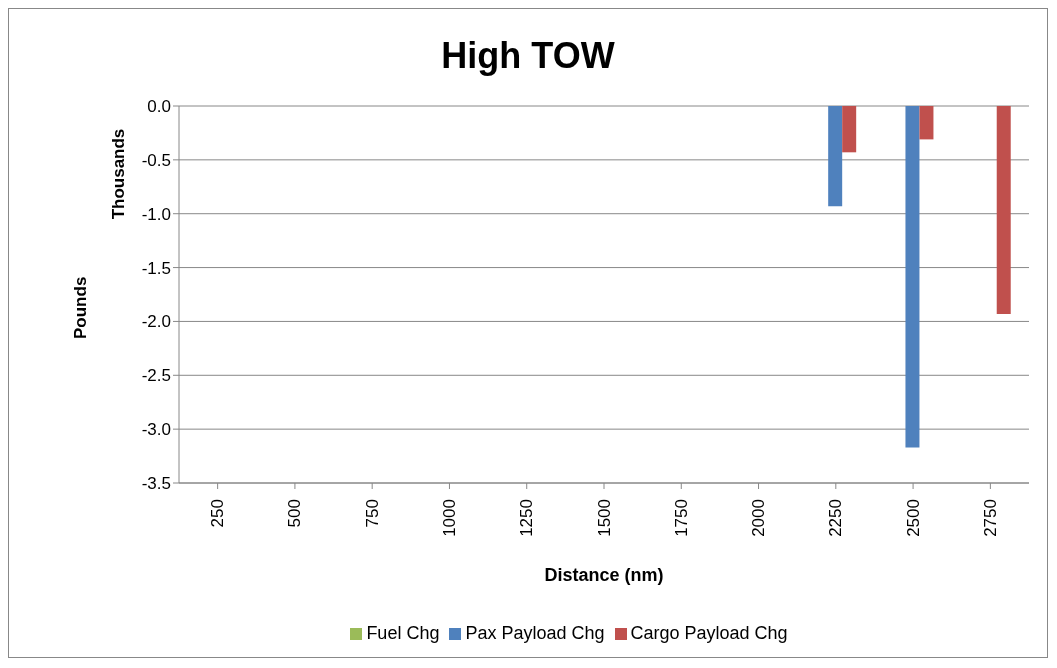 Image resolution: width=1057 pixels, height=668 pixels. What do you see at coordinates (372, 513) in the screenshot?
I see `x-tick-label: 750` at bounding box center [372, 513].